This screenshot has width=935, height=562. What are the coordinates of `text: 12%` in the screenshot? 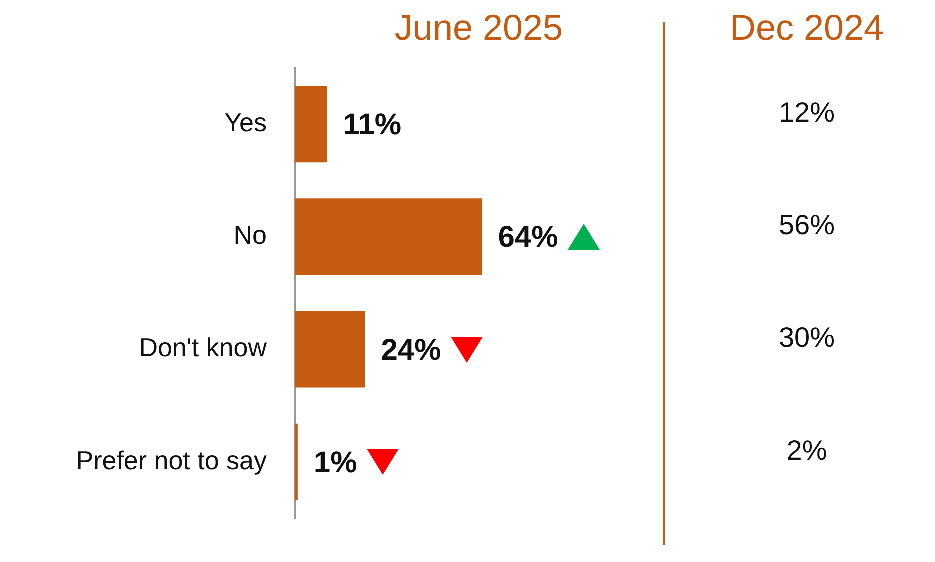 It's located at (807, 112).